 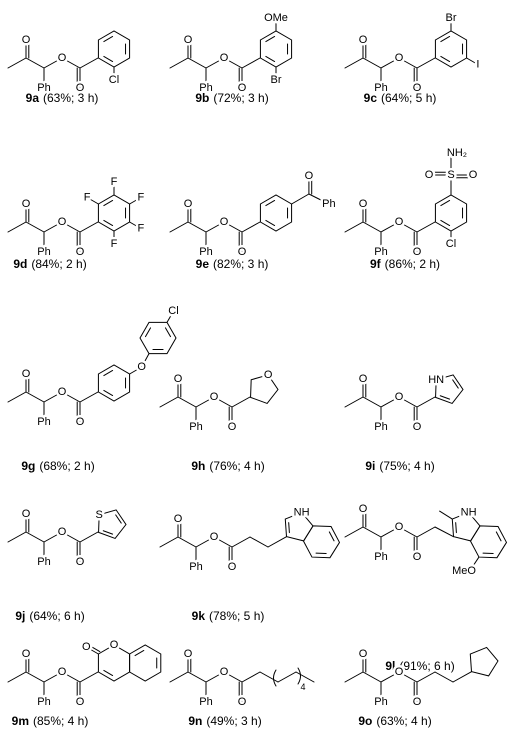 What do you see at coordinates (60, 721) in the screenshot?
I see `compound-yield: (85%; 4 h)` at bounding box center [60, 721].